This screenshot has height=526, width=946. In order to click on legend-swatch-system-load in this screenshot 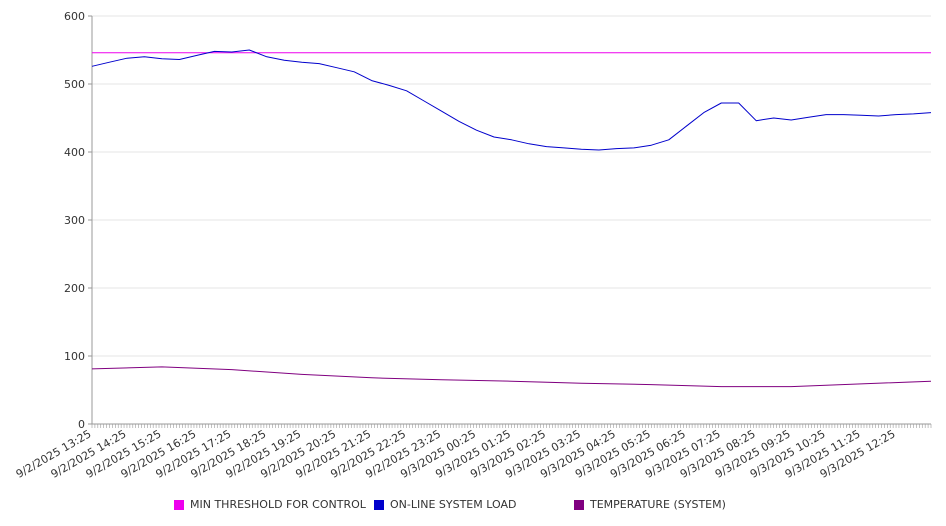, I will do `click(379, 504)`.